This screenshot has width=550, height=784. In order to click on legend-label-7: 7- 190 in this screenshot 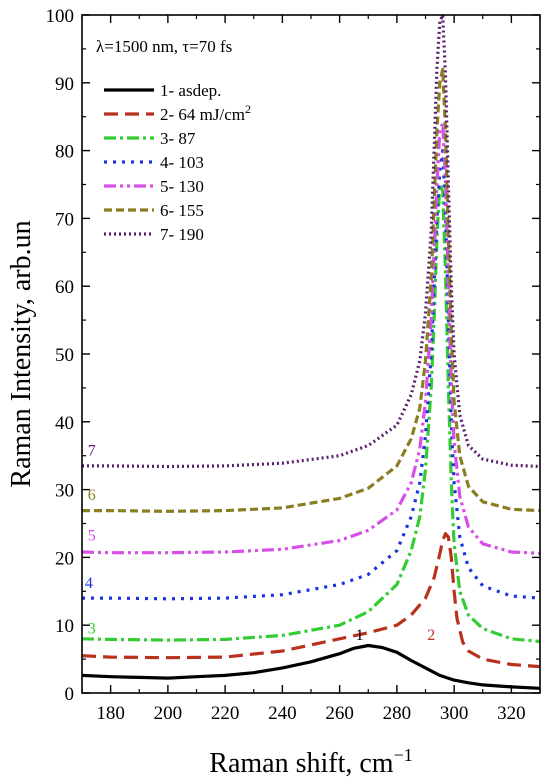, I will do `click(182, 234)`.